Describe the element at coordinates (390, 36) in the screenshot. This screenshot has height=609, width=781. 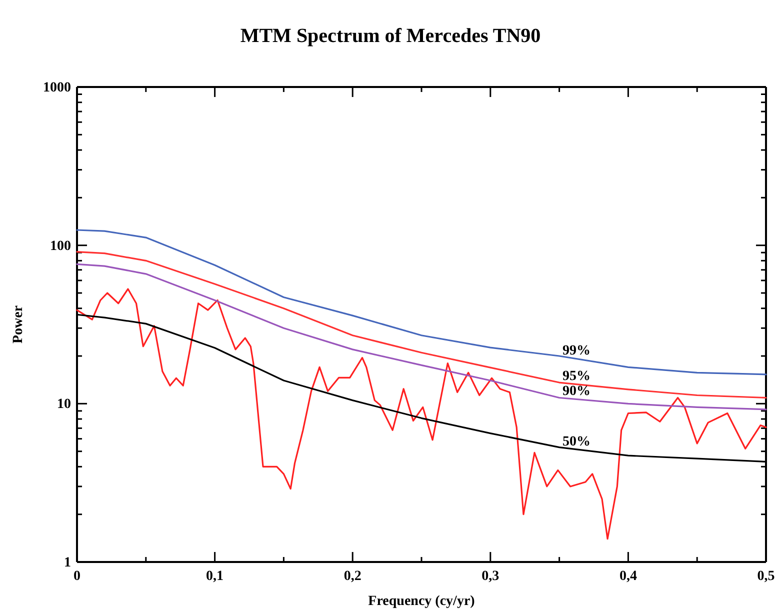
I see `chart-title: MTM Spectrum of Mercedes TN90` at that location.